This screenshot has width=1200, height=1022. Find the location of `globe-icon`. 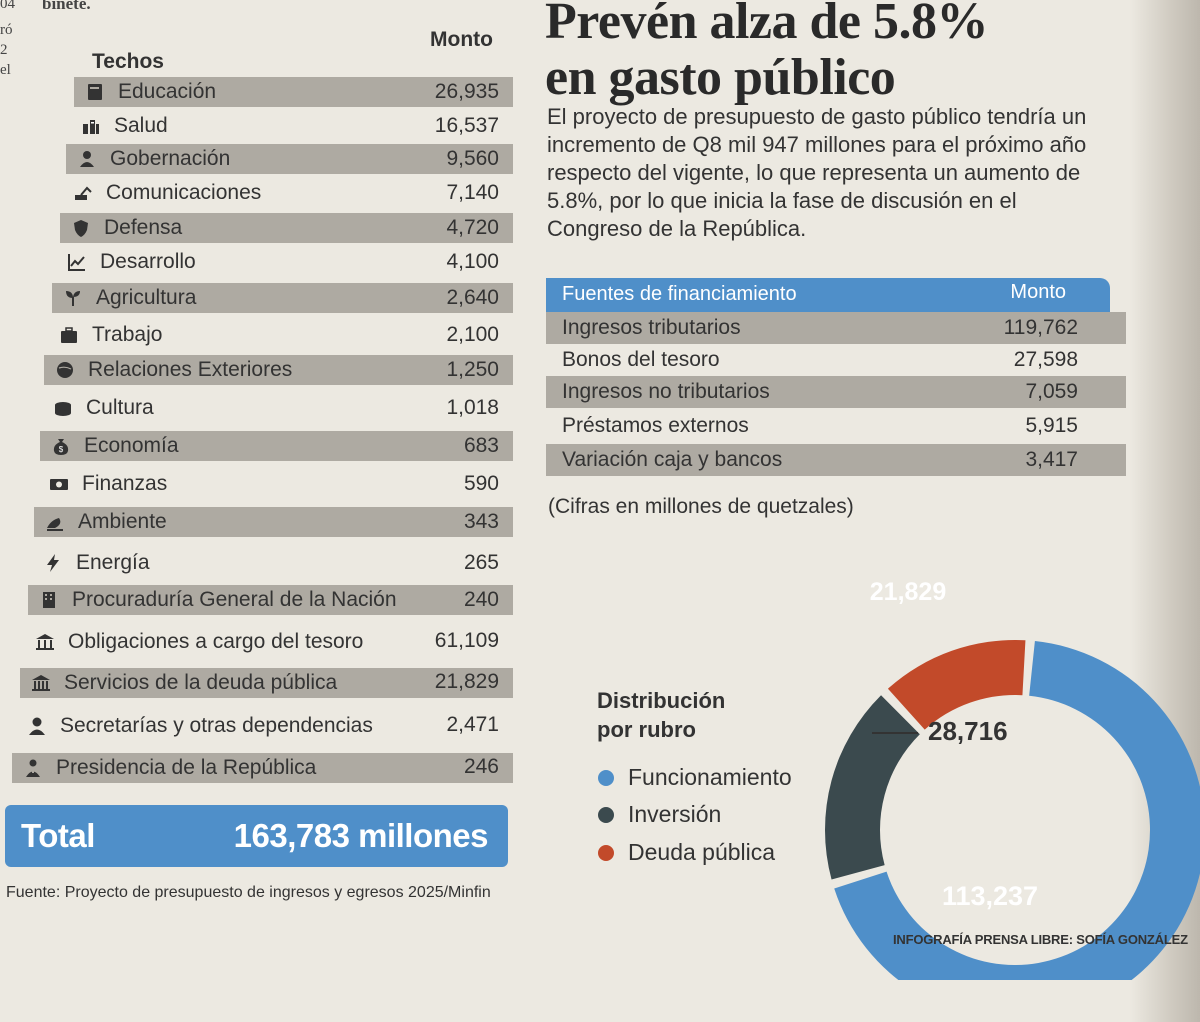

globe-icon is located at coordinates (65, 370).